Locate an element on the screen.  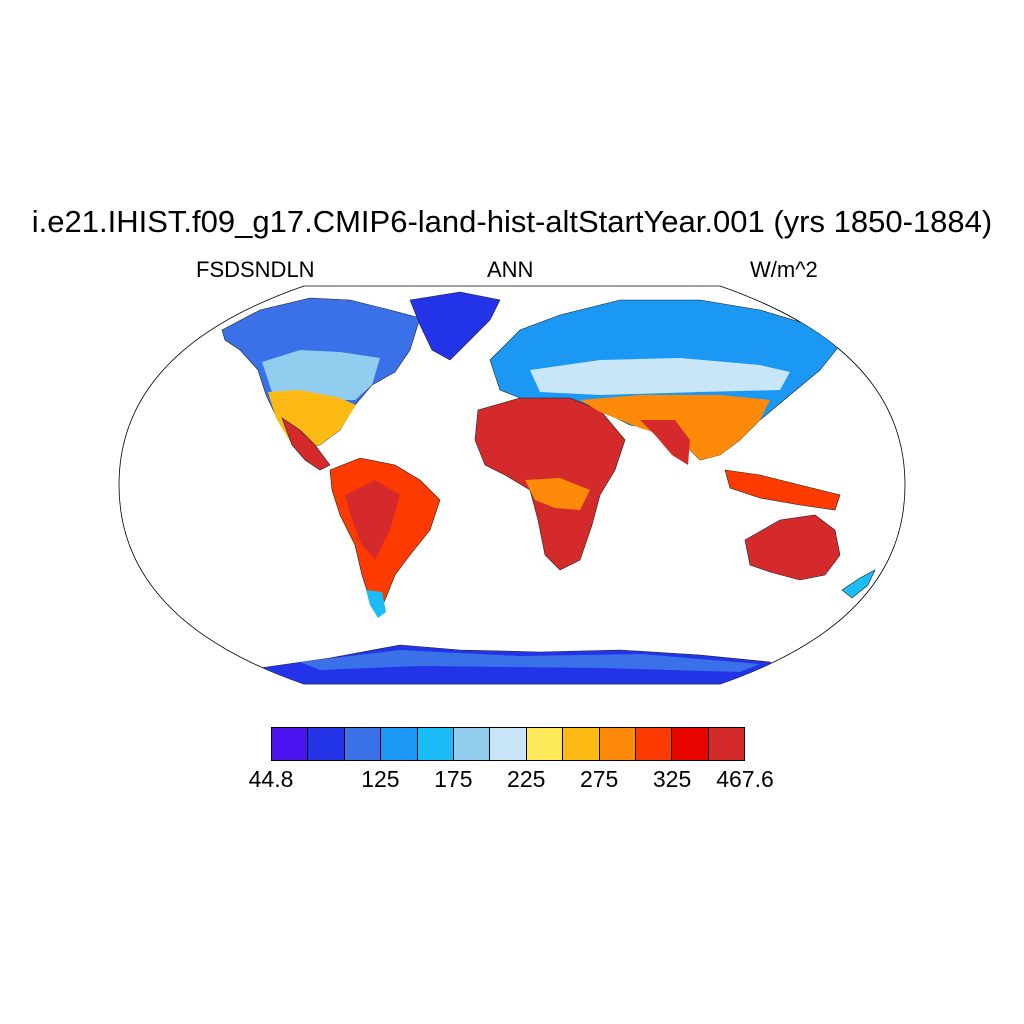
mexico is located at coordinates (306, 444).